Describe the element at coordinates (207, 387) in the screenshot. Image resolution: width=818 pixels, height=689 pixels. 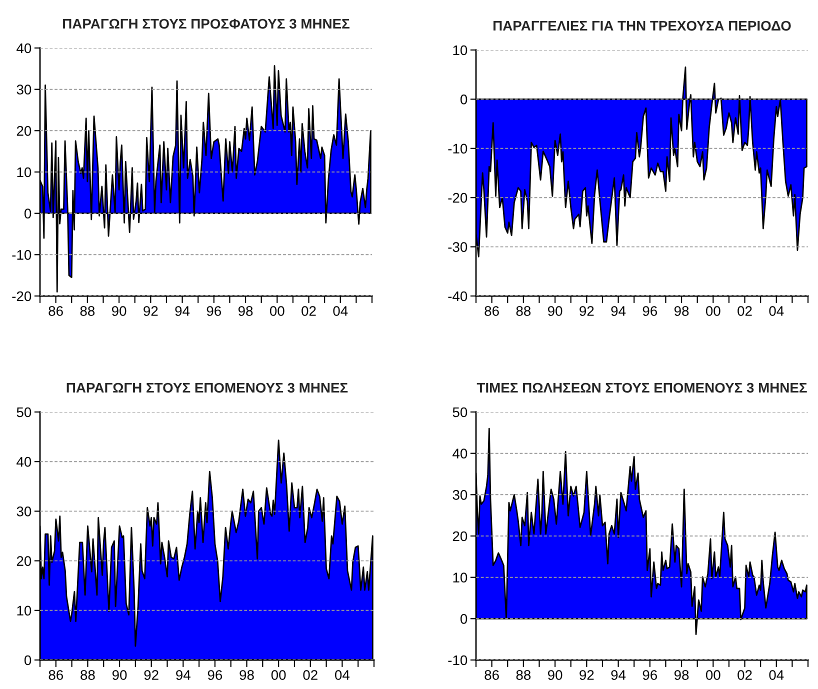
I see `chart-title: ΠΑΡΑΓΩΓΗ ΣΤΟΥΣ ΕΠΟΜΕΝΟΥΣ 3 ΜΗΝΕΣ` at that location.